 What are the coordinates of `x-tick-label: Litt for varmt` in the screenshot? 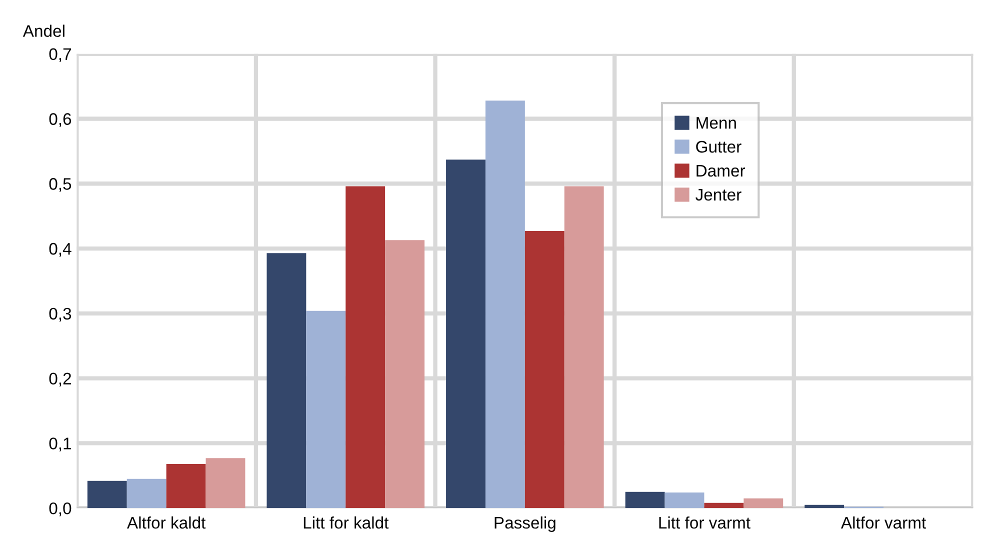 It's located at (704, 522).